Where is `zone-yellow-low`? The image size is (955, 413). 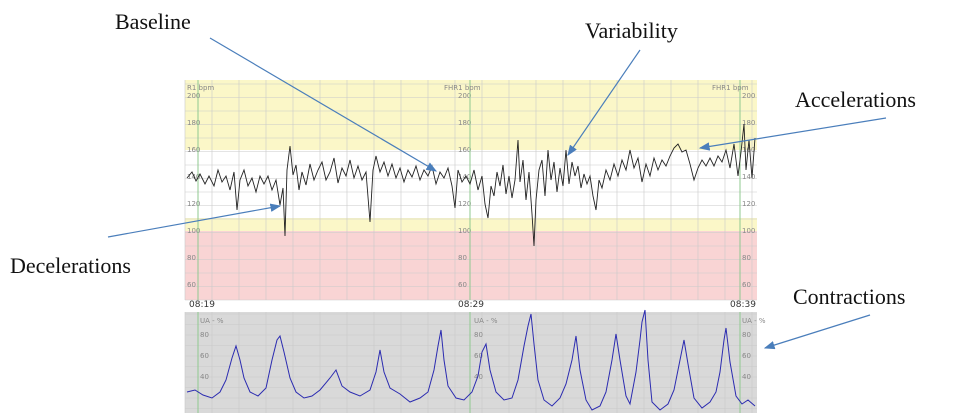
zone-yellow-low is located at coordinates (471, 224).